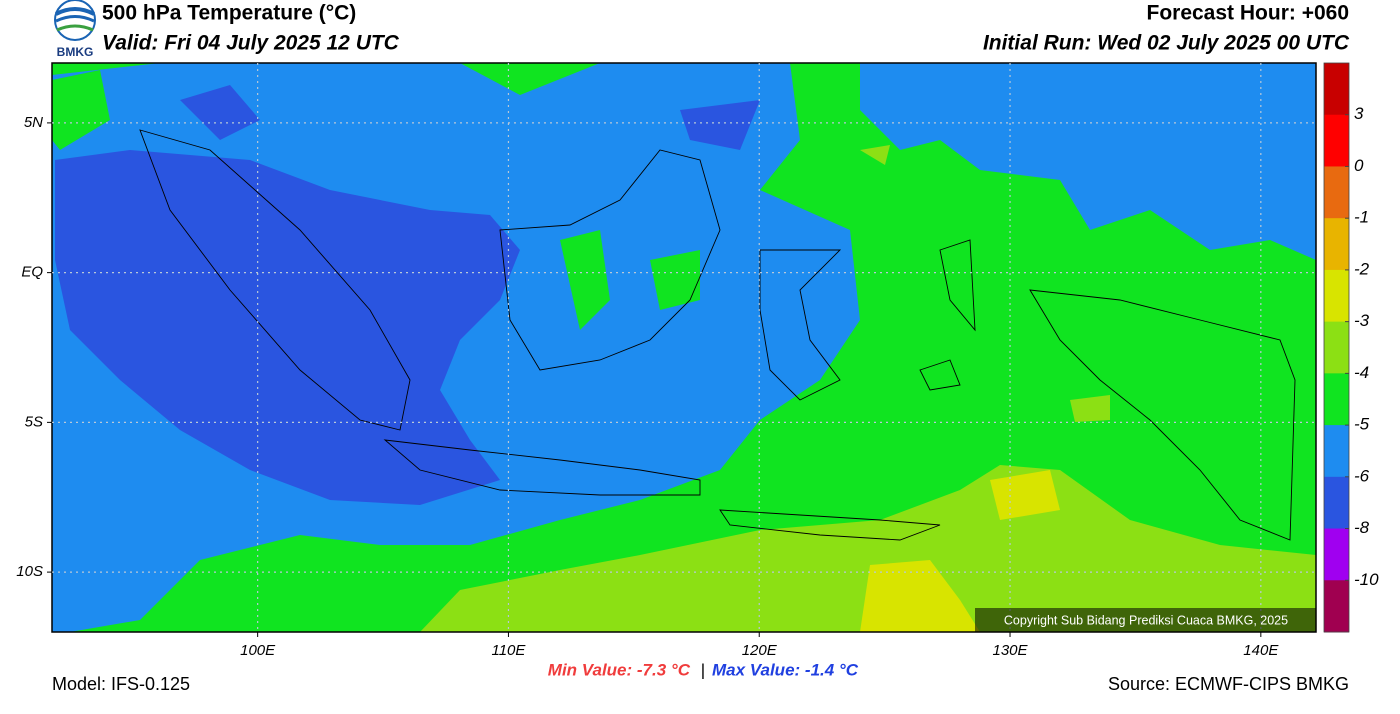 The width and height of the screenshot is (1400, 714). What do you see at coordinates (1362, 475) in the screenshot?
I see `colorbar-label: -6` at bounding box center [1362, 475].